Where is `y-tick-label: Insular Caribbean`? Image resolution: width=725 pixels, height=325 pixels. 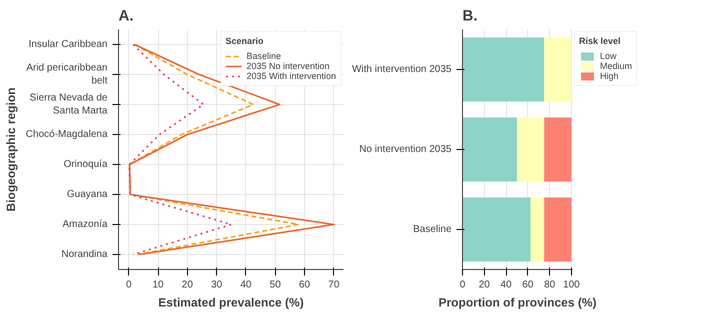 y-tick-label: Insular Caribbean is located at coordinates (68, 44).